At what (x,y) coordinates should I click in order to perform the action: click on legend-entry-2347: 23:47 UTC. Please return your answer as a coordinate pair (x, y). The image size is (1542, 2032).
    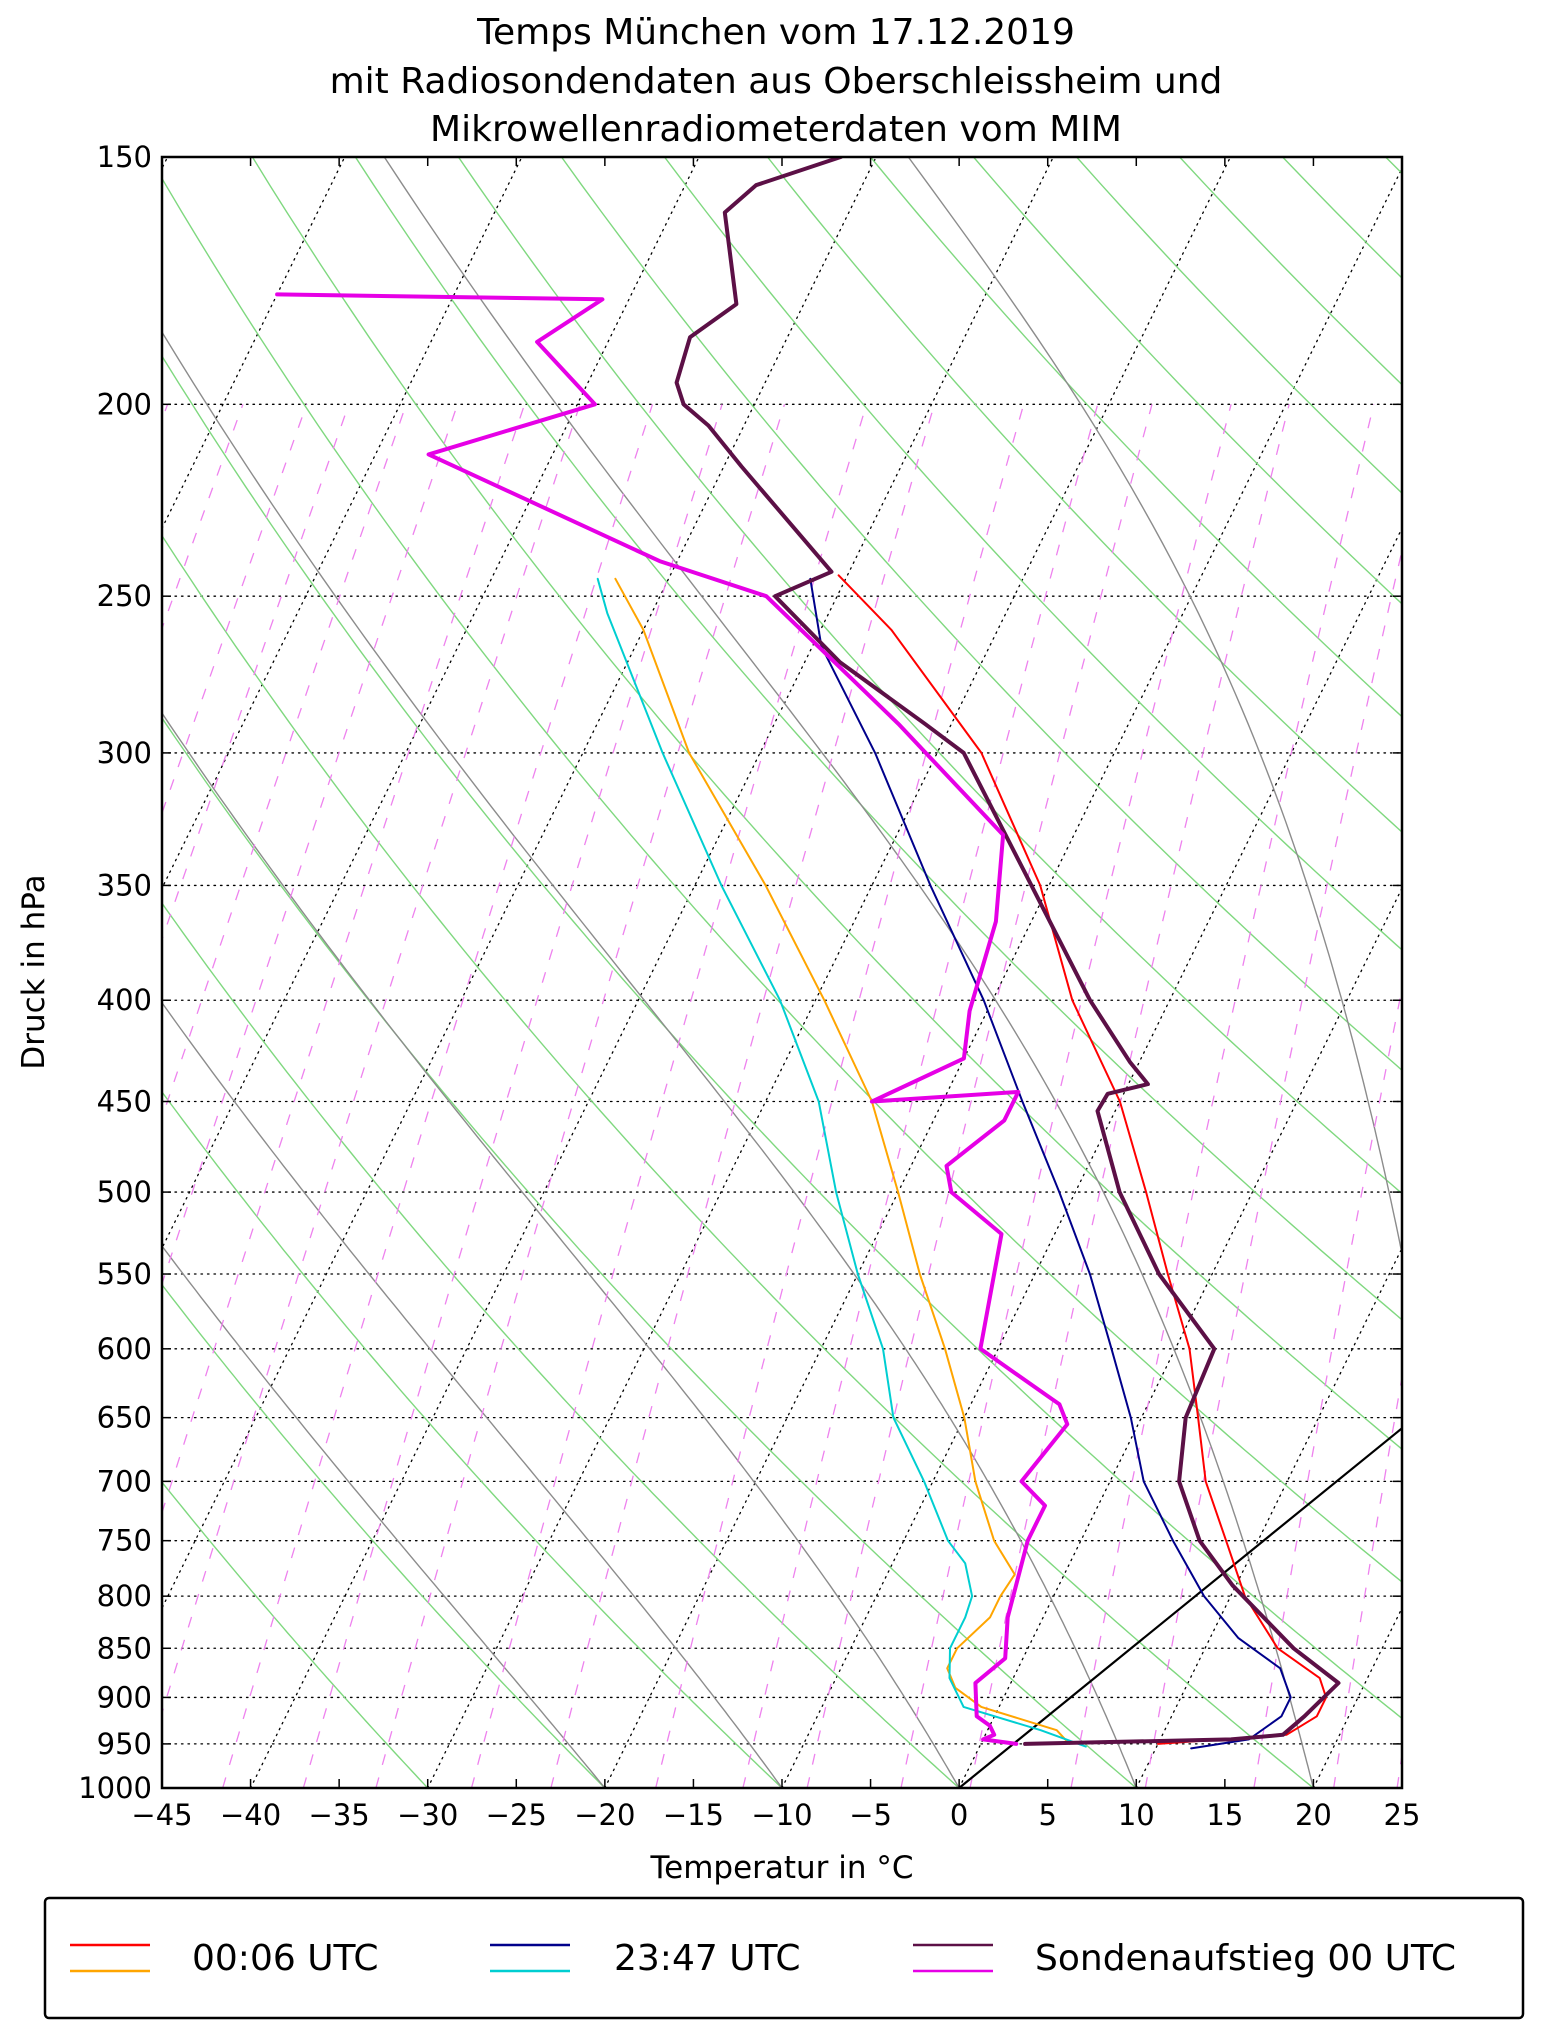
    Looking at the image, I should click on (645, 1958).